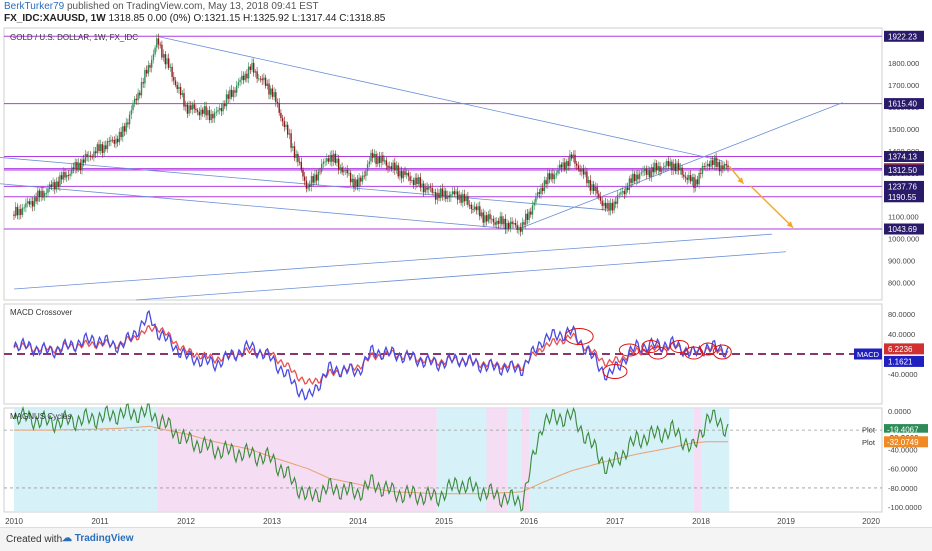 This screenshot has width=932, height=551. Describe the element at coordinates (100, 521) in the screenshot. I see `x-axis-year-2011: 2011` at that location.